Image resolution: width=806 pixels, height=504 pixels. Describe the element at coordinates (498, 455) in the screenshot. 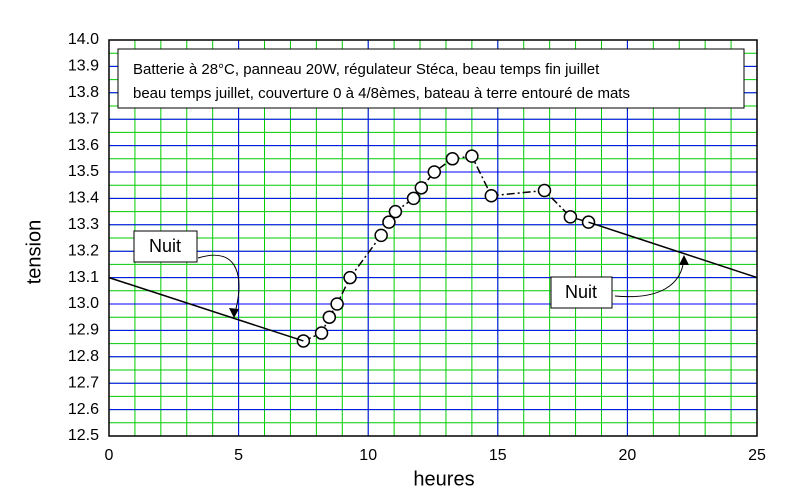

I see `x-tick-label: 15` at that location.